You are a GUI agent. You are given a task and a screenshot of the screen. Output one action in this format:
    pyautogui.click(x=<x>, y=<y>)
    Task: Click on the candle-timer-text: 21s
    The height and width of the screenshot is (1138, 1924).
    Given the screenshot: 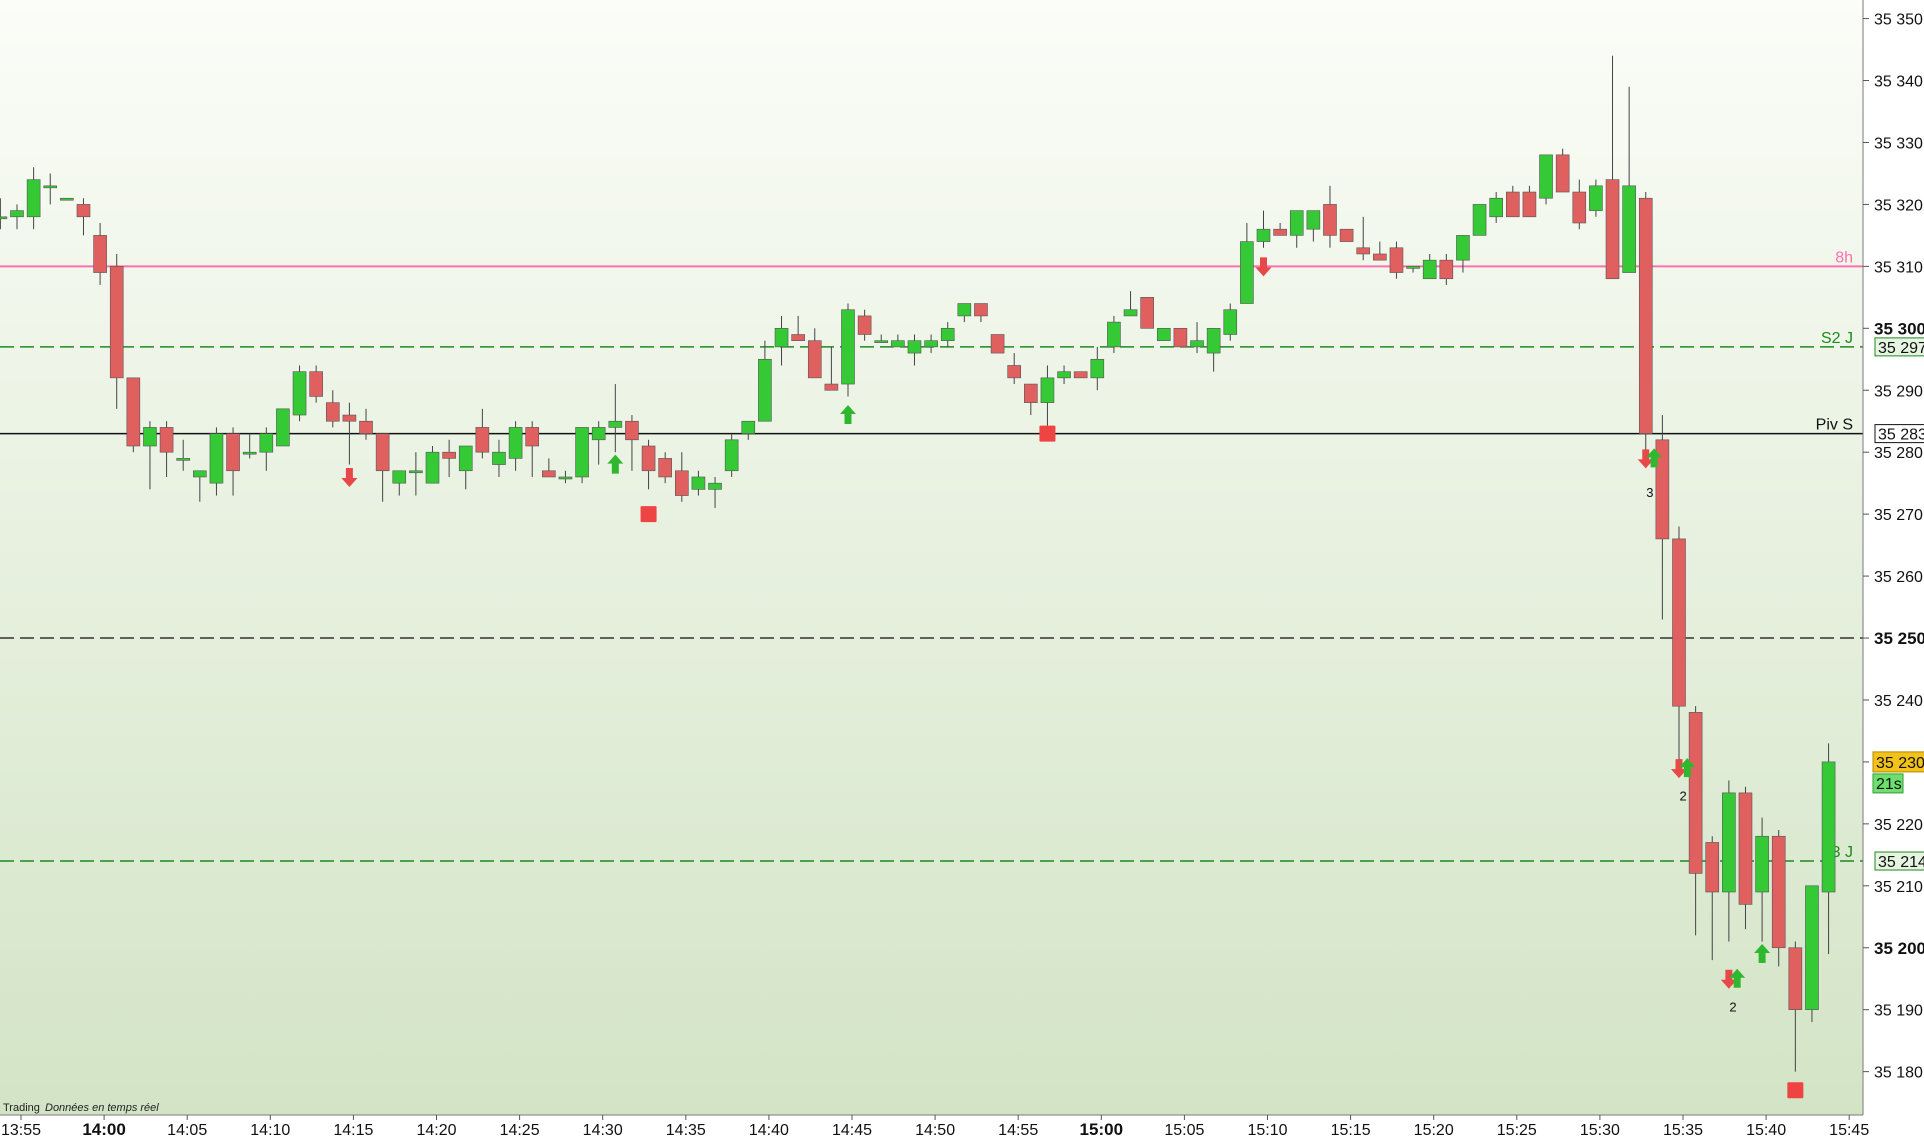 What is the action you would take?
    pyautogui.click(x=1889, y=784)
    